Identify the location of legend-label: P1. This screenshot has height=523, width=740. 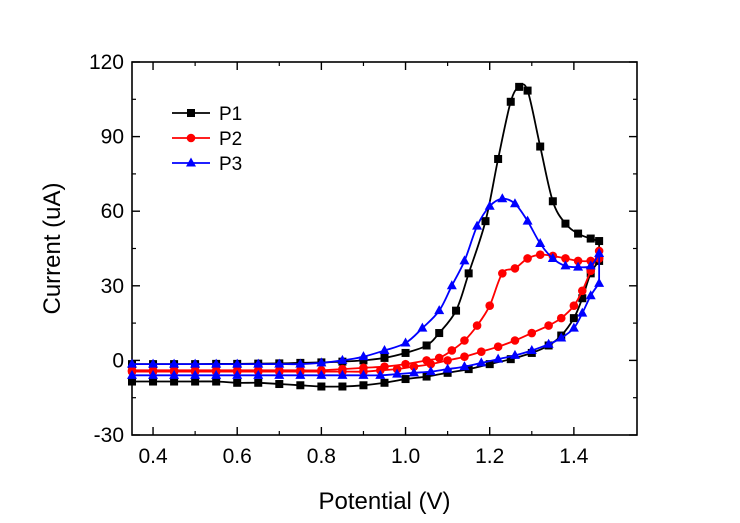
(230, 114).